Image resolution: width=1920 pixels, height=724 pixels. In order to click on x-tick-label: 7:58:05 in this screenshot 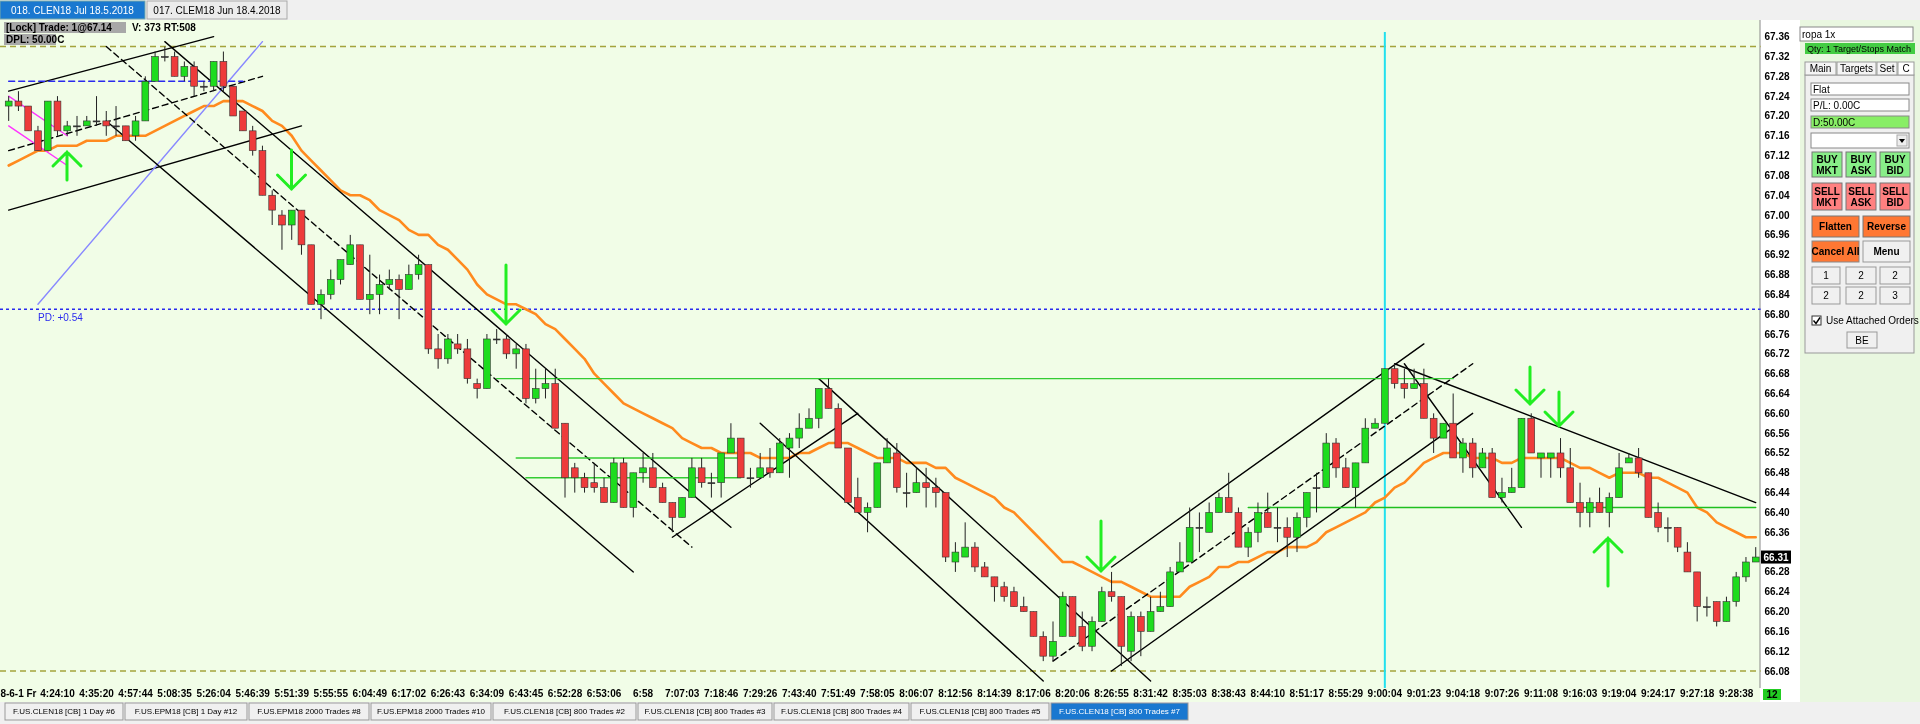, I will do `click(877, 693)`.